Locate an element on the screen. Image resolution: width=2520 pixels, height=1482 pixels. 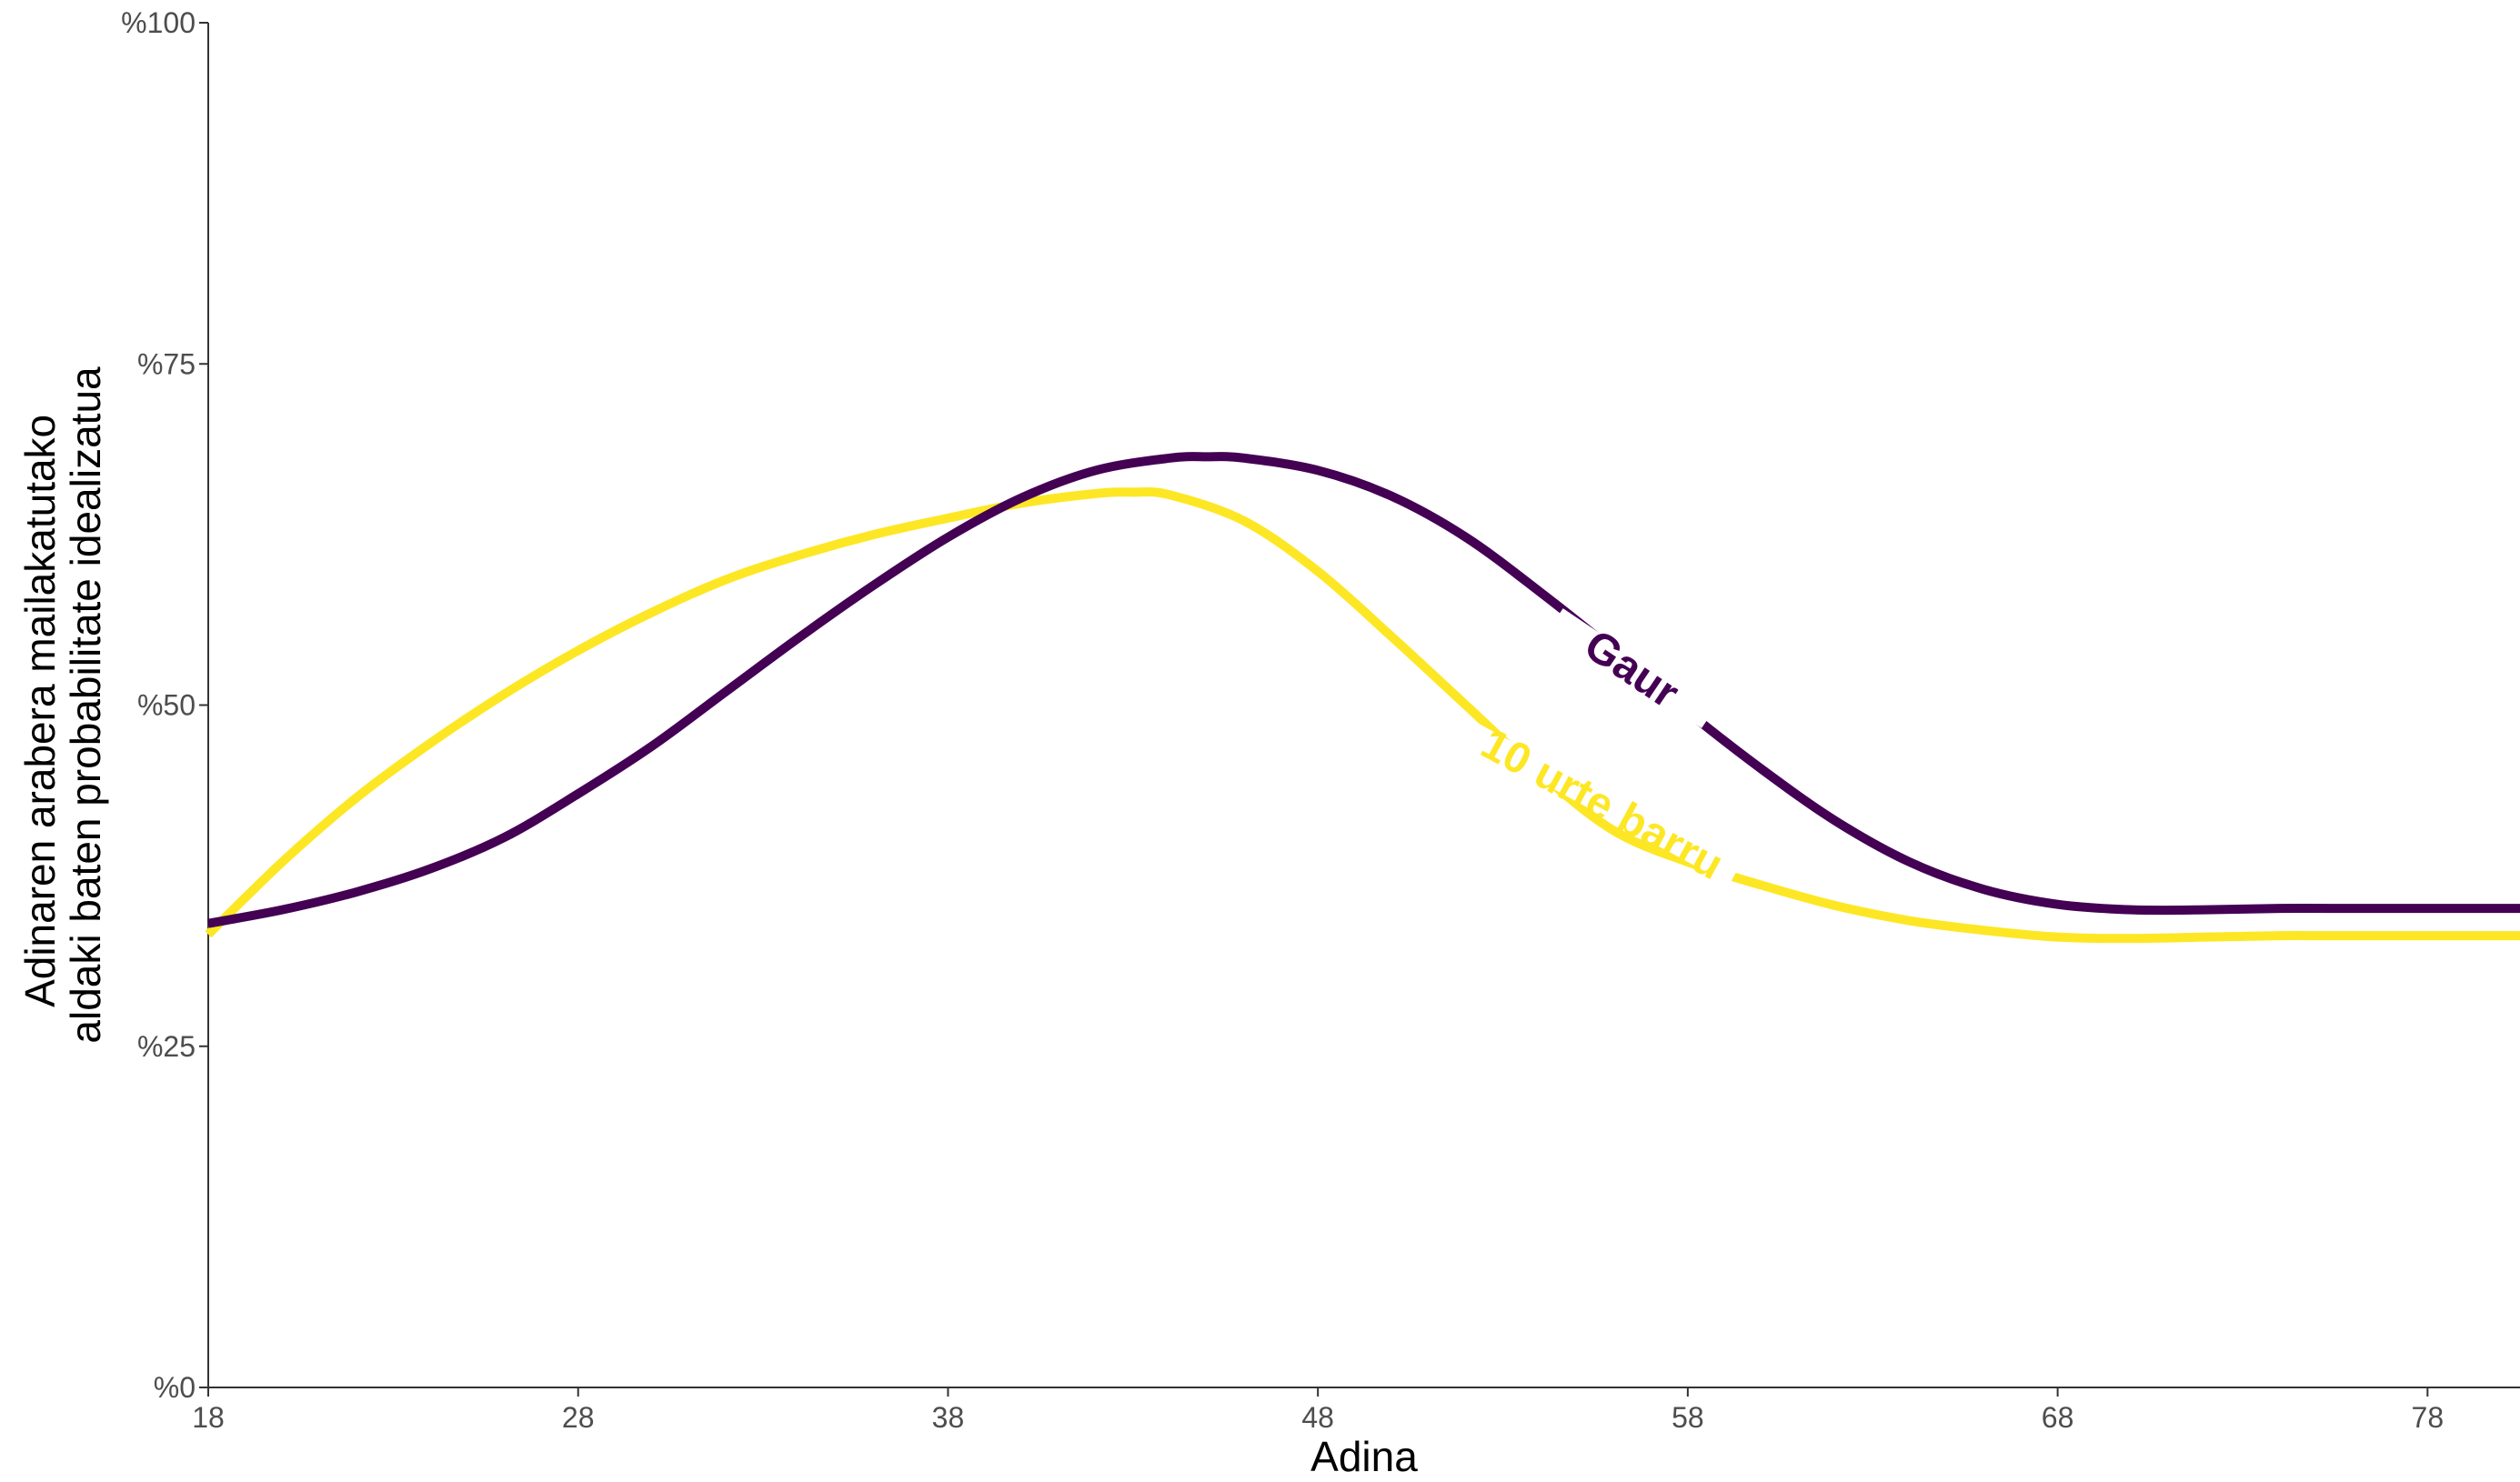
series-label: 10 urte barru is located at coordinates (1602, 805).